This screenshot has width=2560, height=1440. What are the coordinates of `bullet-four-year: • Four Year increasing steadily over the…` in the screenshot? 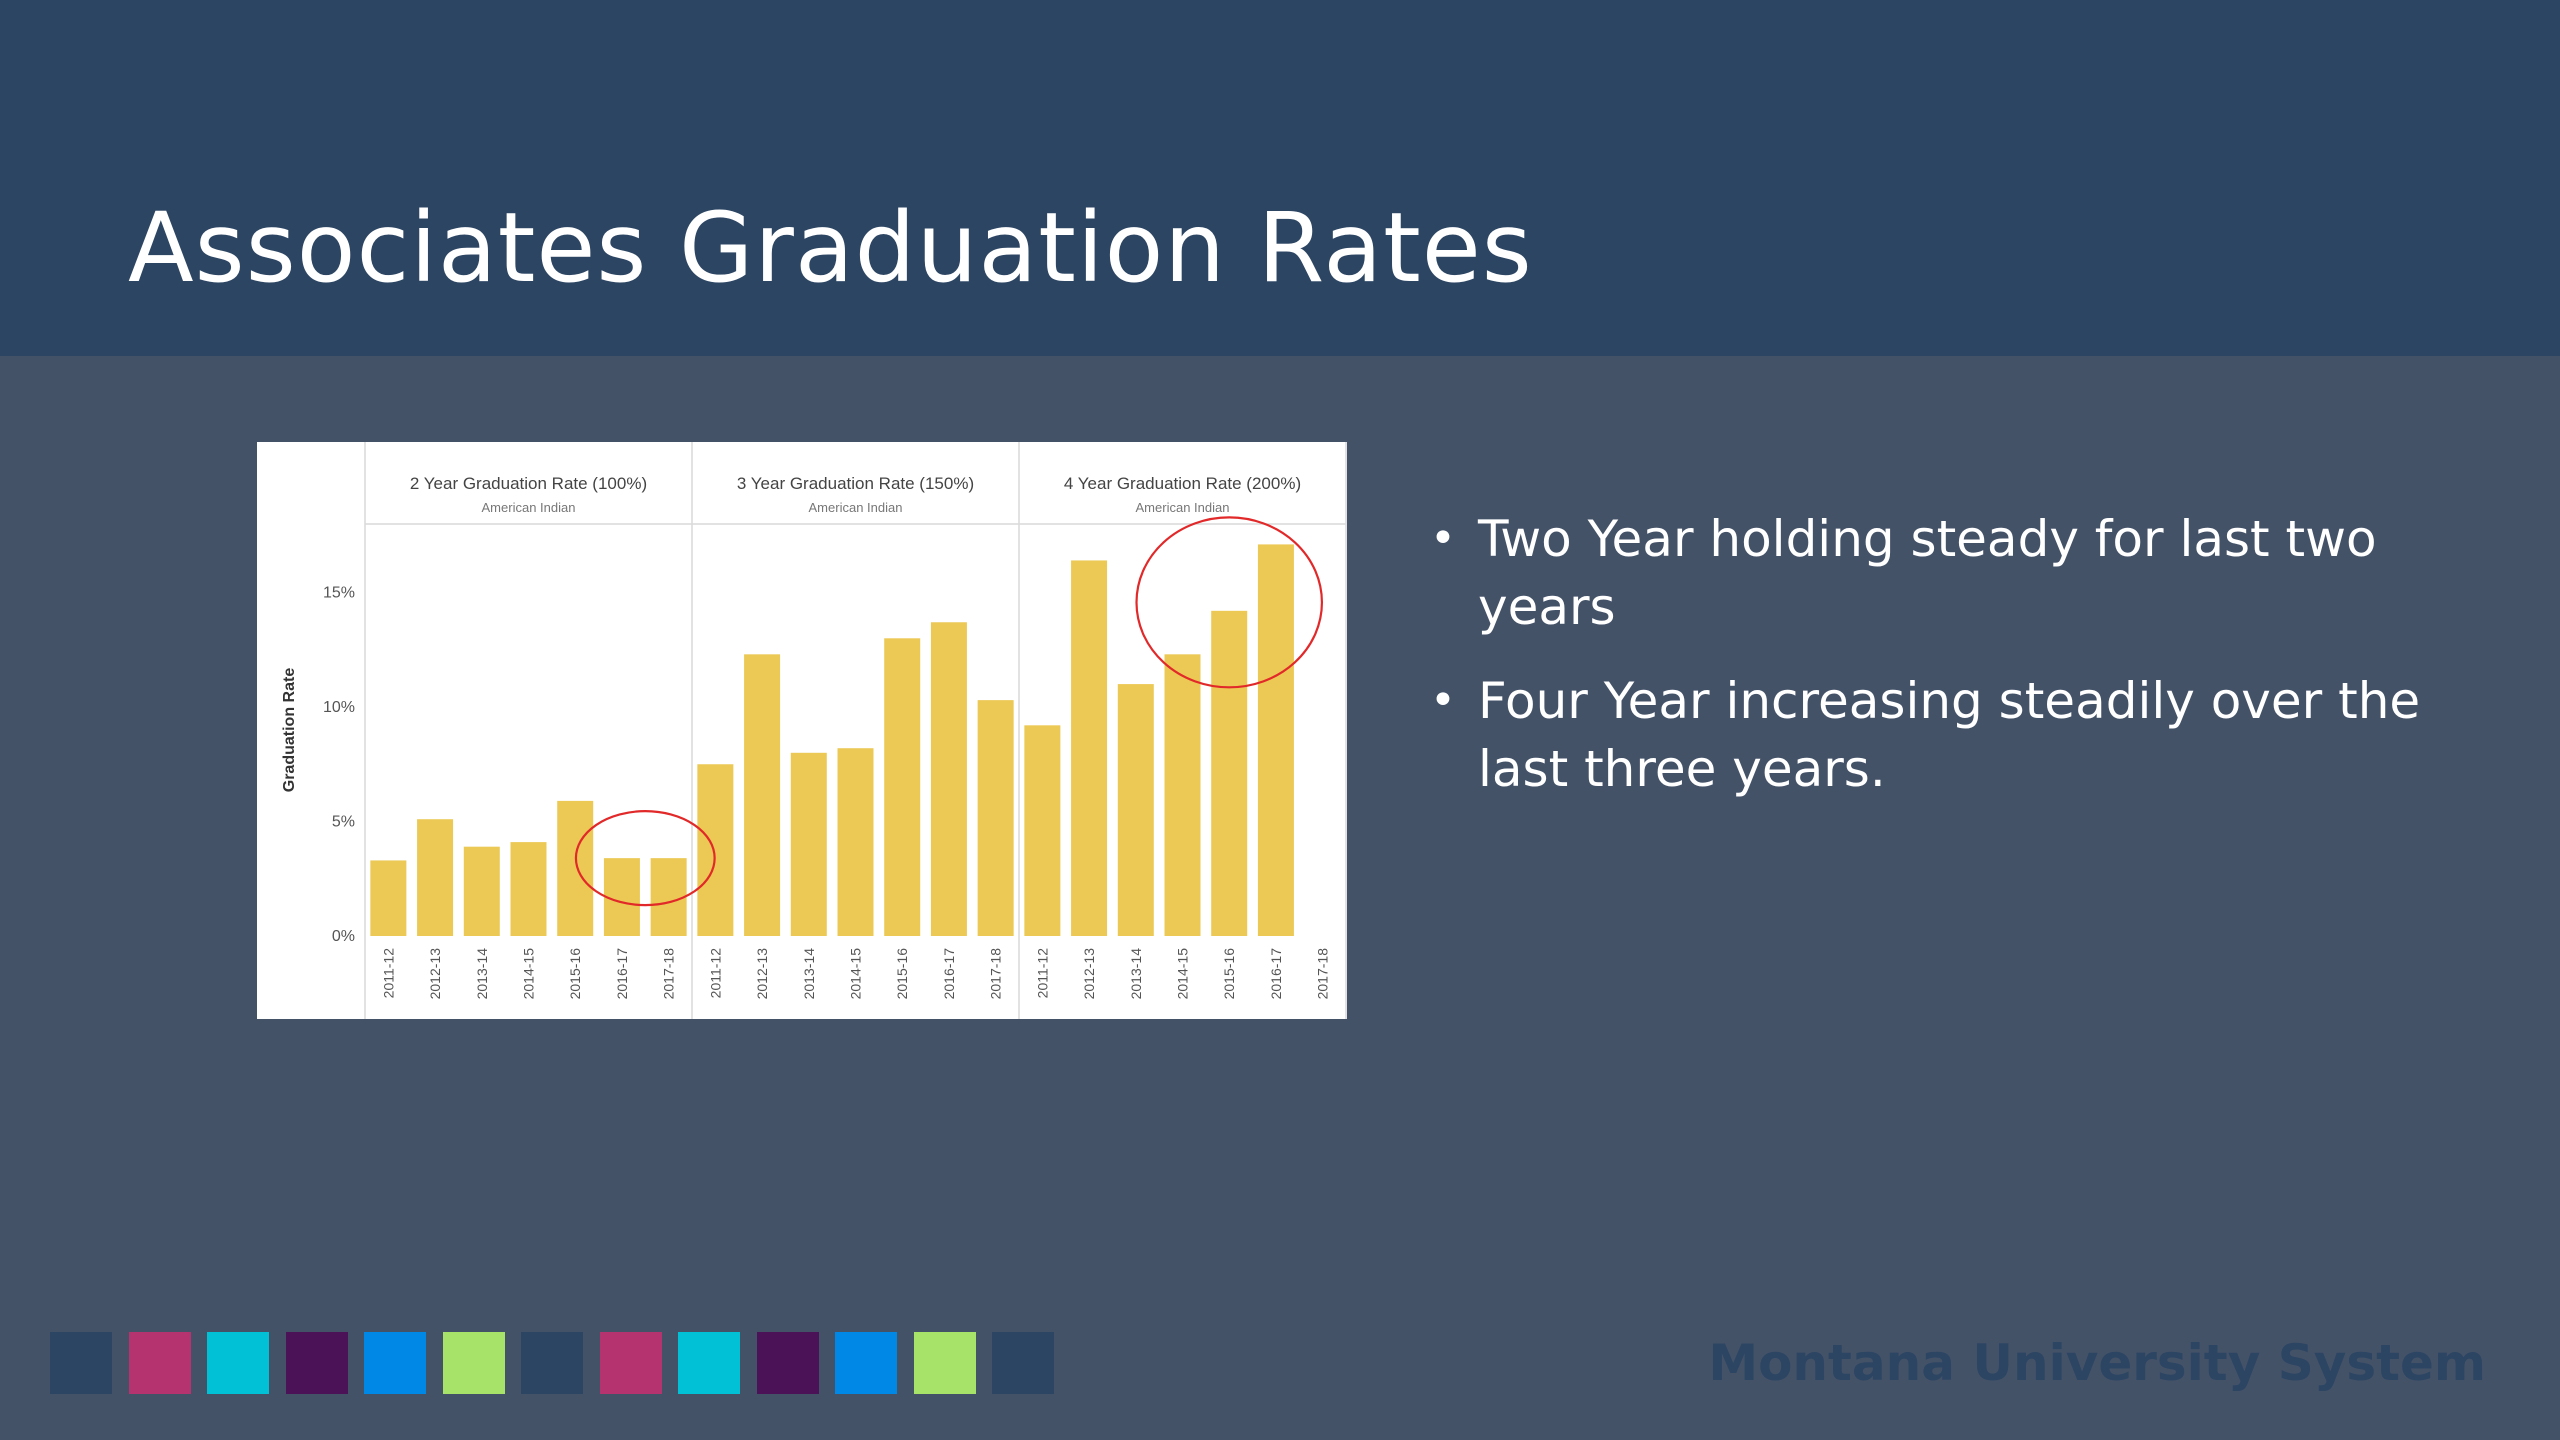 It's located at (1930, 735).